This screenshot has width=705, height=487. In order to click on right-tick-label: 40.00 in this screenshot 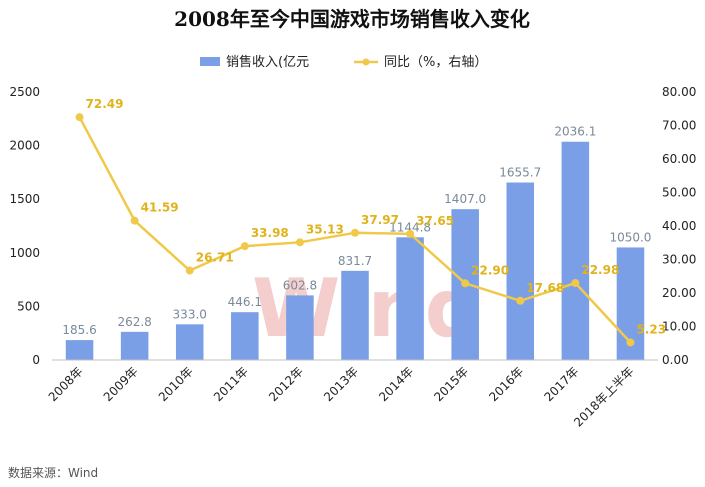, I will do `click(679, 226)`.